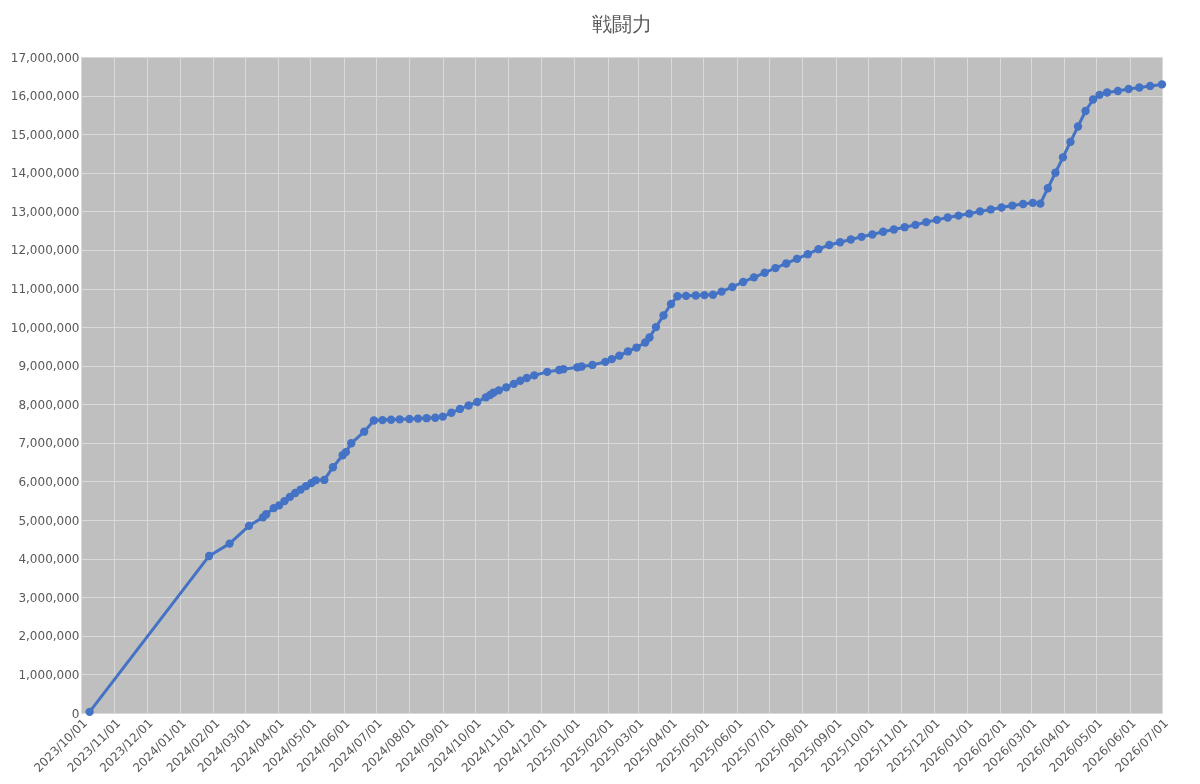  I want to click on y-tick-label: 10,000,000, so click(45, 327).